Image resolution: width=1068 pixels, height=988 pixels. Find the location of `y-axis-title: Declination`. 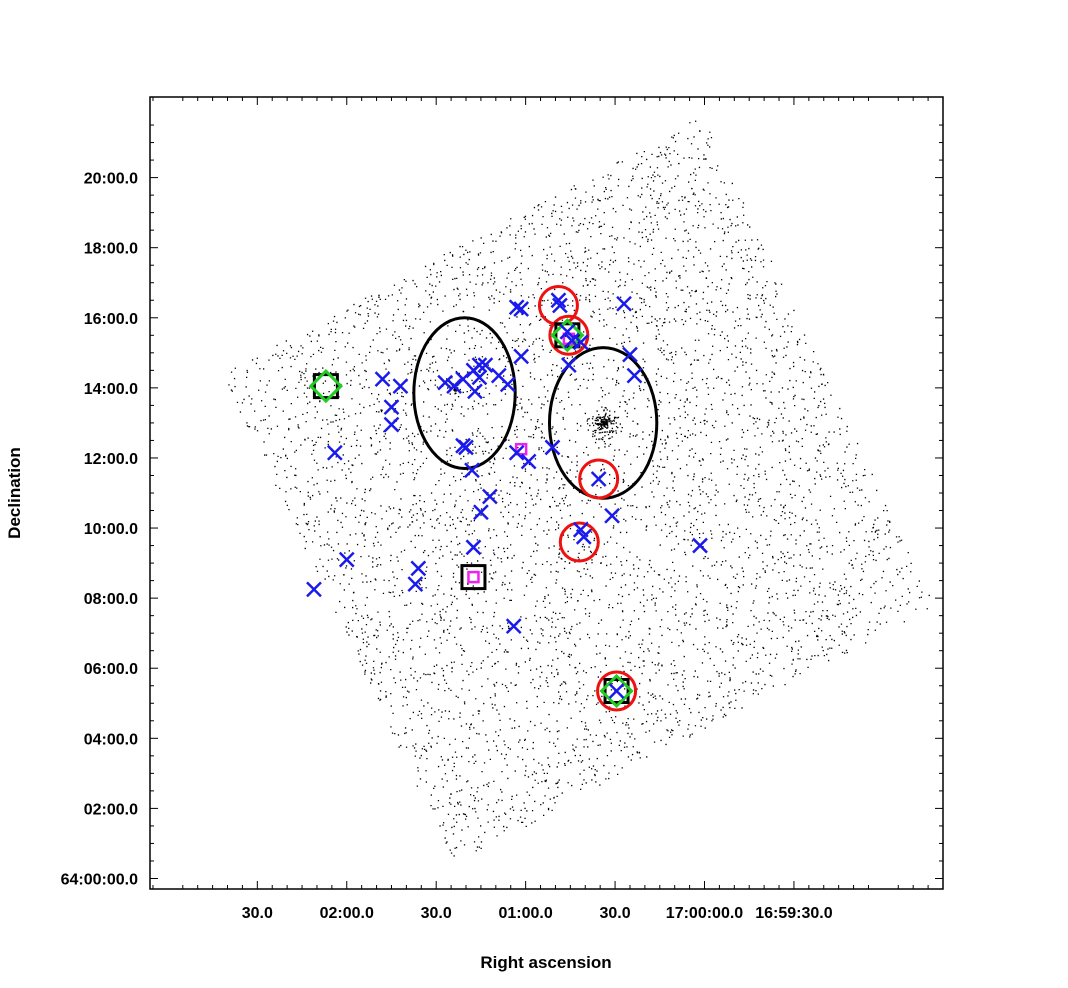

y-axis-title: Declination is located at coordinates (14, 493).